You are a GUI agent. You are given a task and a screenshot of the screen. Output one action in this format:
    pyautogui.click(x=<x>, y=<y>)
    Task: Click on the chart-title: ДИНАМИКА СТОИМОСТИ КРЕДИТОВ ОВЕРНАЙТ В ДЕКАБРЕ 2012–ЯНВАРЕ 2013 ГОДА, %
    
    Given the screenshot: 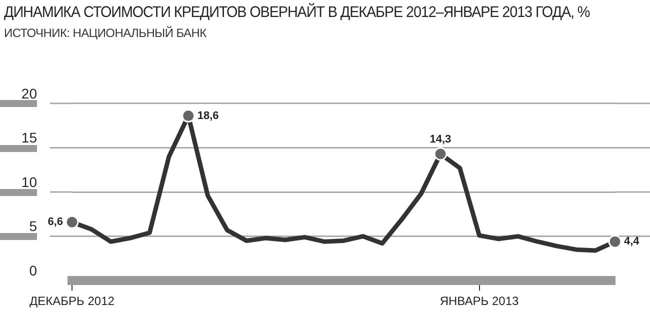 What is the action you would take?
    pyautogui.click(x=297, y=13)
    